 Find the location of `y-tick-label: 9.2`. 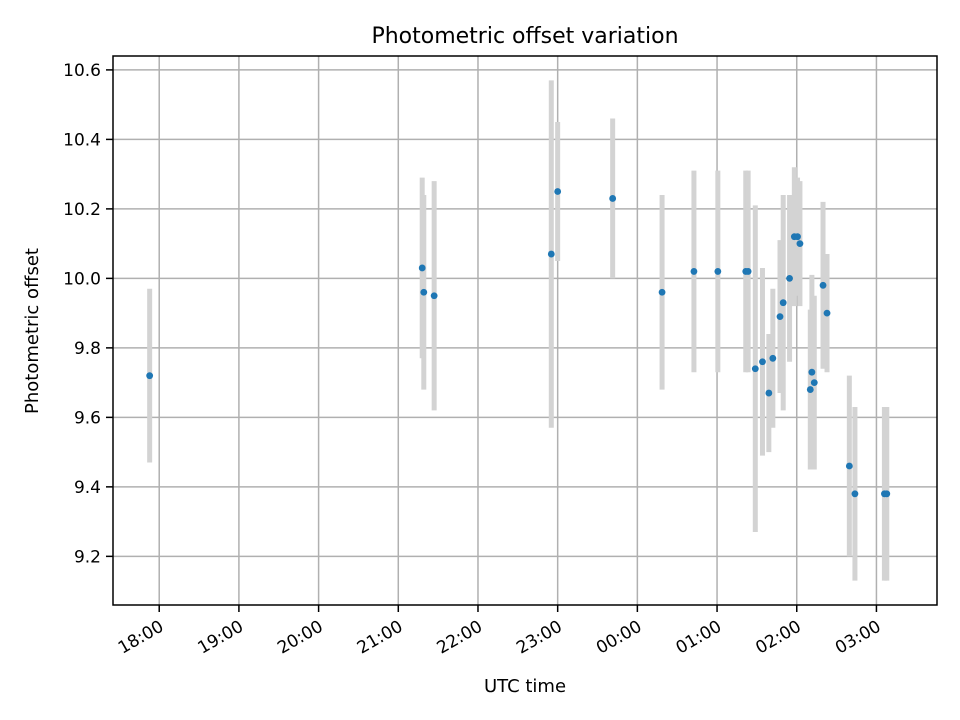

y-tick-label: 9.2 is located at coordinates (87, 557).